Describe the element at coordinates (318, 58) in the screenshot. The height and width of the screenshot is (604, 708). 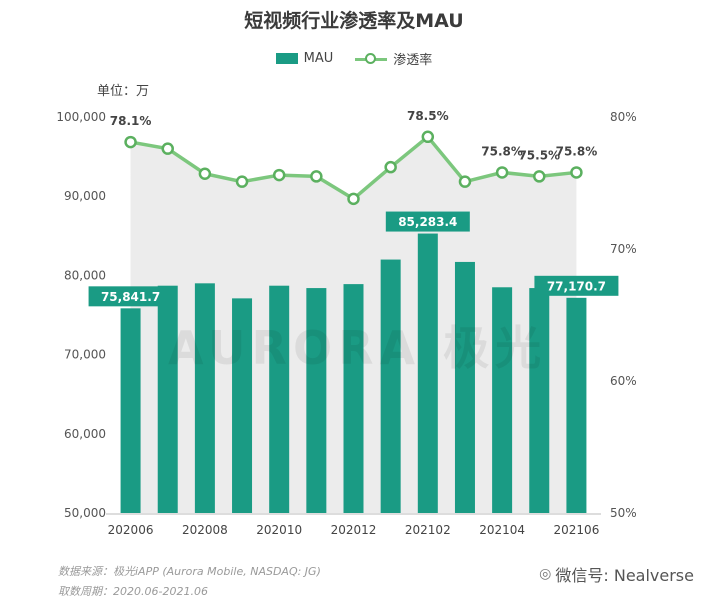
I see `legend-label-mau: MAU` at that location.